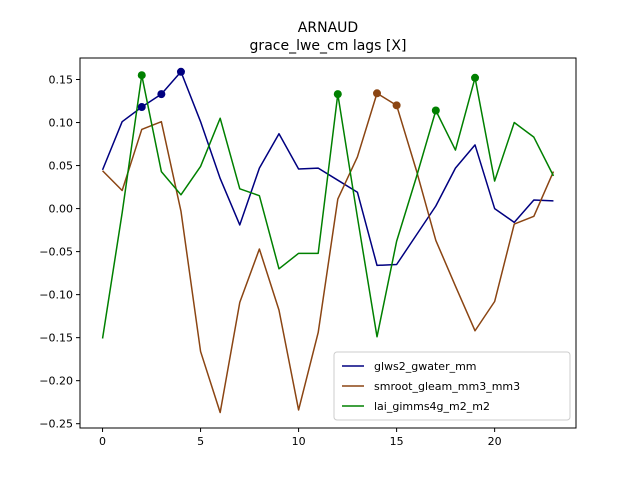  Describe the element at coordinates (61, 166) in the screenshot. I see `y-tick-label-6: 0.05` at that location.